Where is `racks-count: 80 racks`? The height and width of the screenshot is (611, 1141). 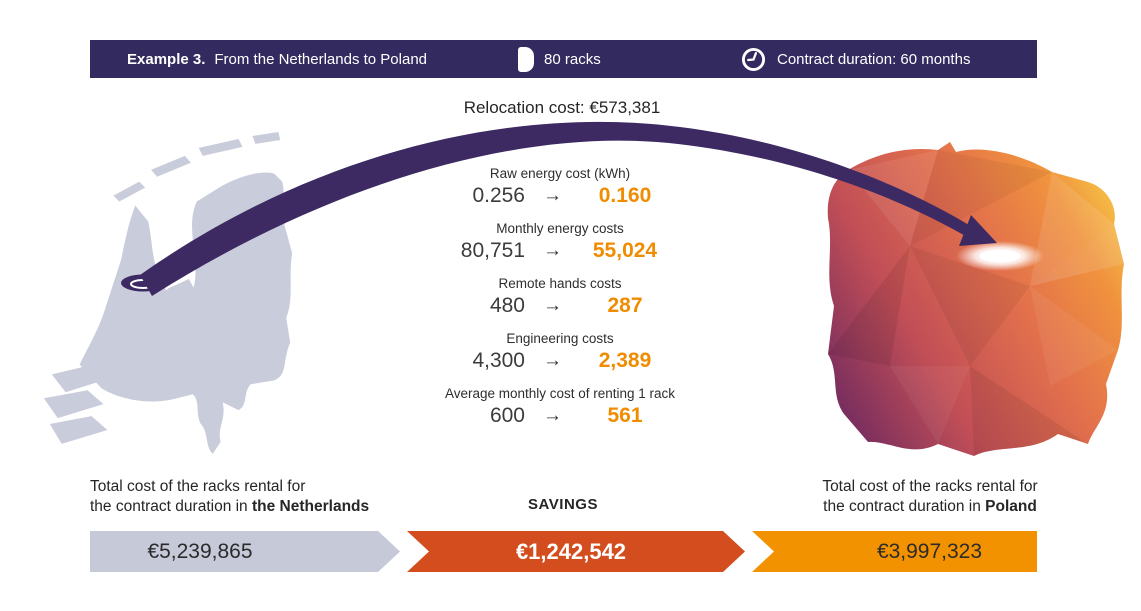
racks-count: 80 racks is located at coordinates (572, 59).